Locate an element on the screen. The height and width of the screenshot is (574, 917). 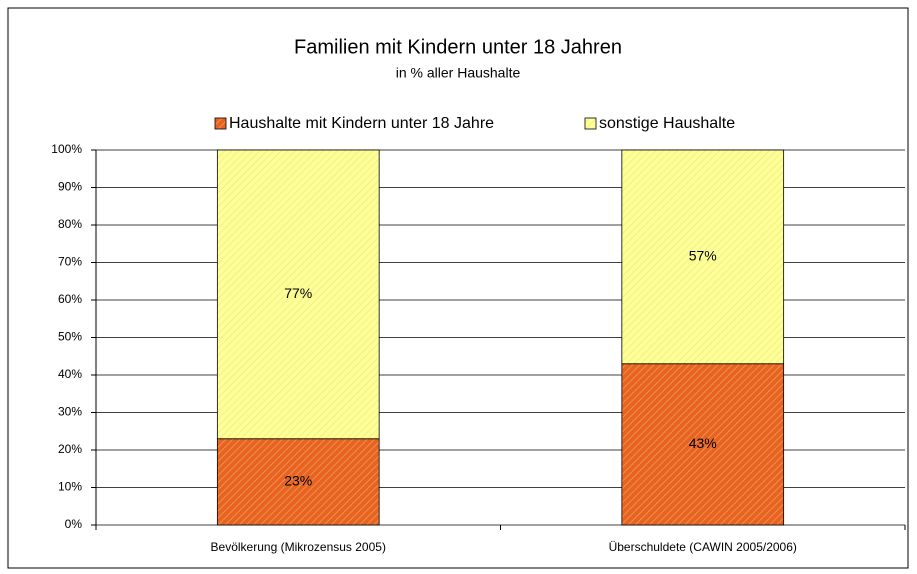
y-tick-label: 30% is located at coordinates (70, 412).